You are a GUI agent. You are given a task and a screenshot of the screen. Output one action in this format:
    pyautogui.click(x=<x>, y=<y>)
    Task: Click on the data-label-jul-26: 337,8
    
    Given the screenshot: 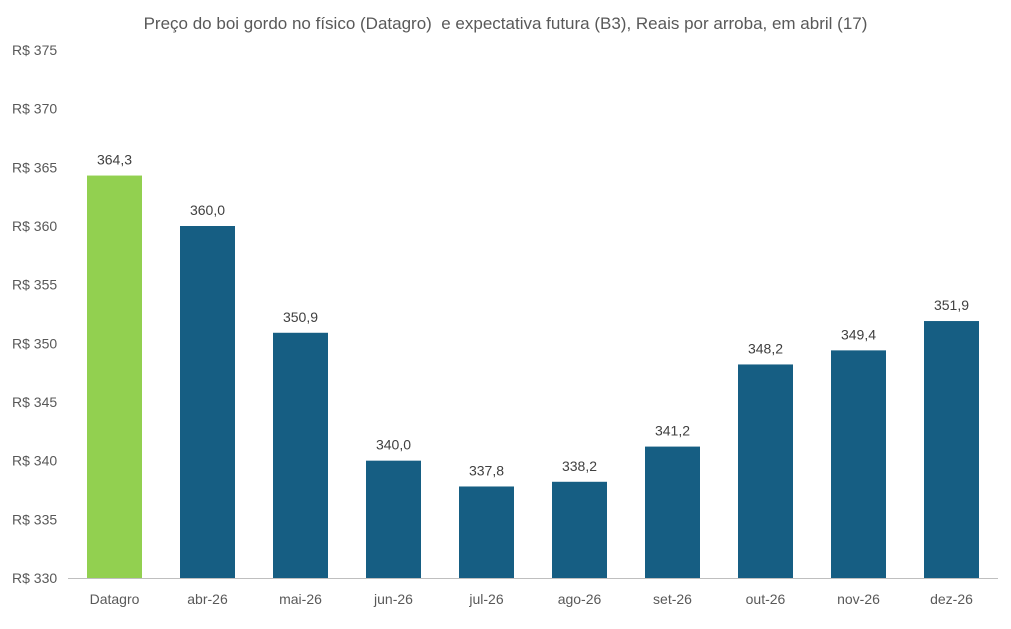 What is the action you would take?
    pyautogui.click(x=486, y=470)
    